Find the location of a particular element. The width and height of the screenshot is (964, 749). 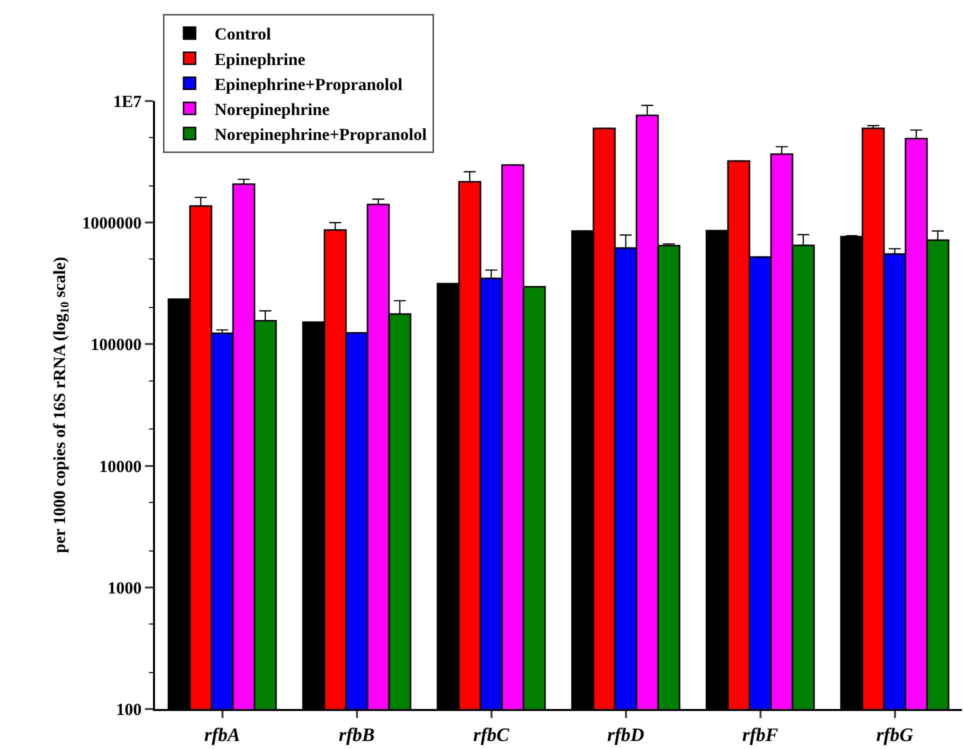

y-tick-label: 100000 is located at coordinates (116, 344).